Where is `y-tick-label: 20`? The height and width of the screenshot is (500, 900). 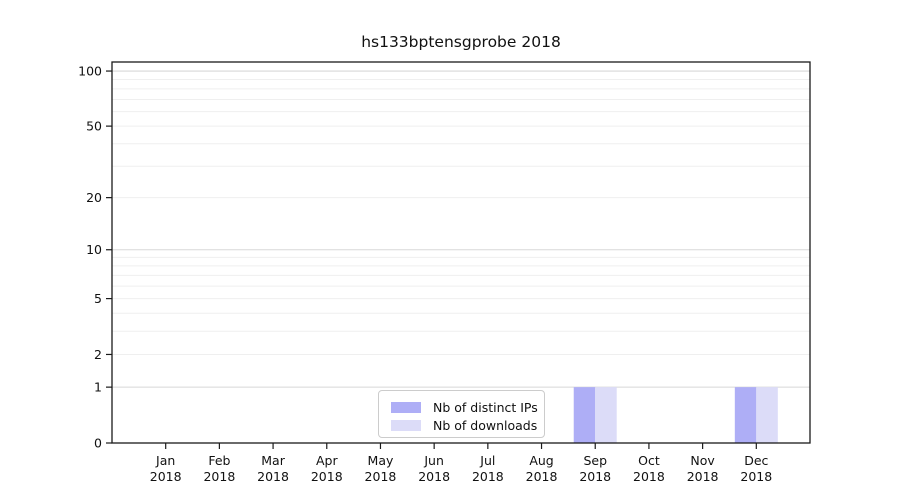
y-tick-label: 20 is located at coordinates (94, 197).